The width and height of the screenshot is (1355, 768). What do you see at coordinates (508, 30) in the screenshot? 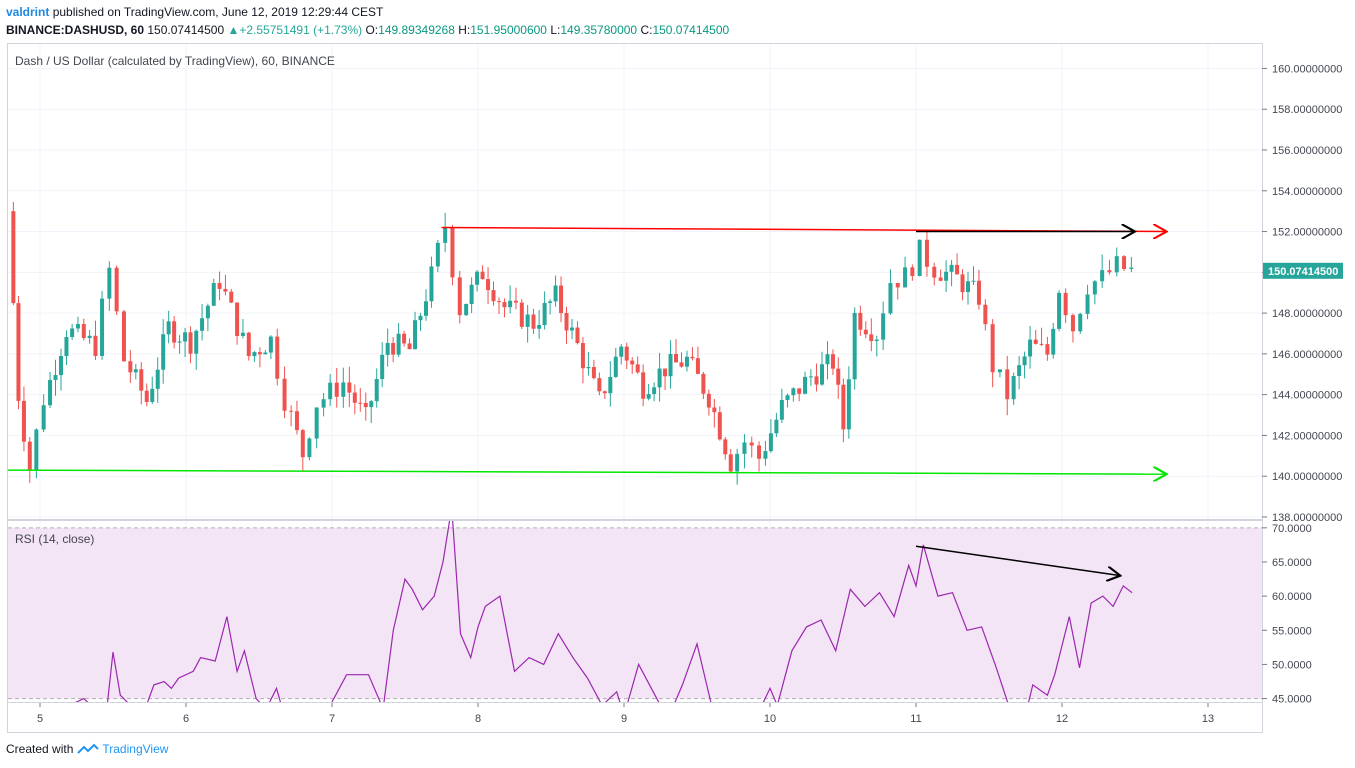
I see `ohlc-high: 151.95000600` at bounding box center [508, 30].